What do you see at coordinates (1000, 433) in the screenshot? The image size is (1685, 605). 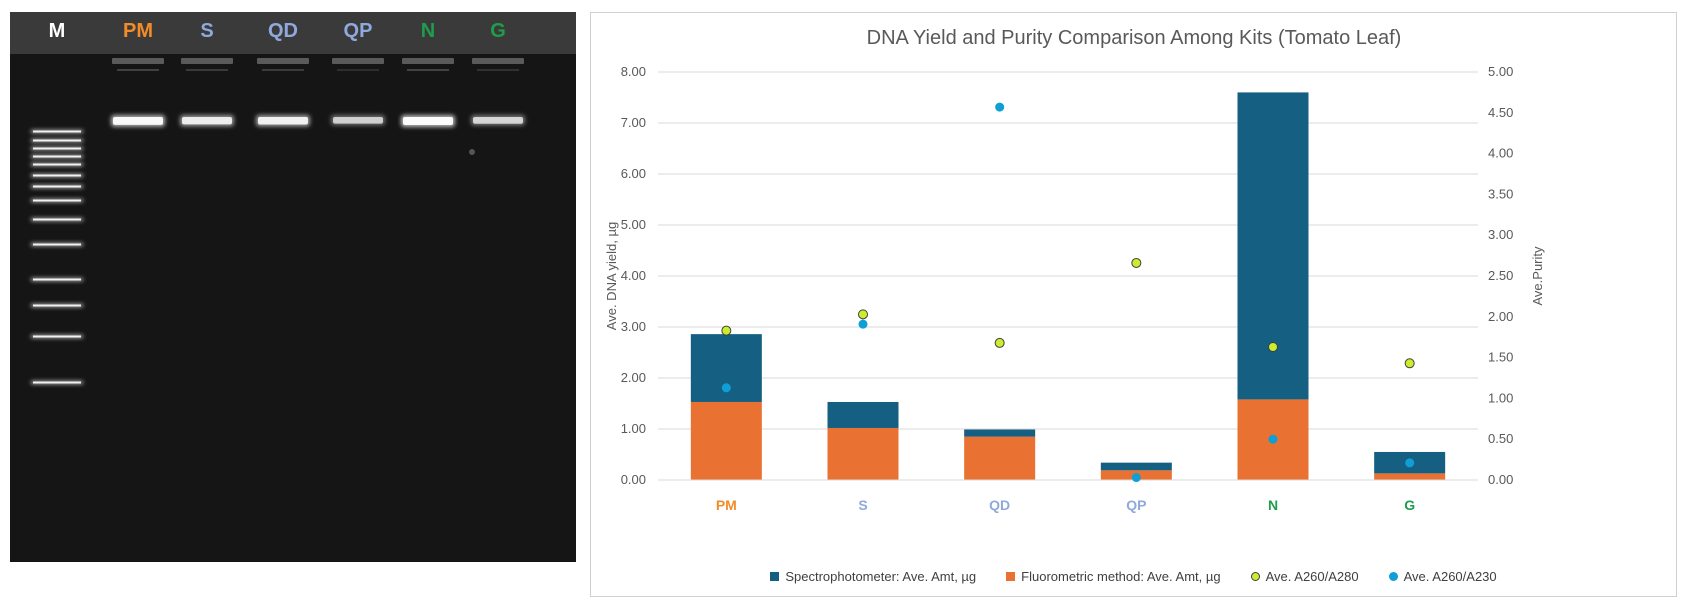 I see `bar-spectrophotometer-qd` at bounding box center [1000, 433].